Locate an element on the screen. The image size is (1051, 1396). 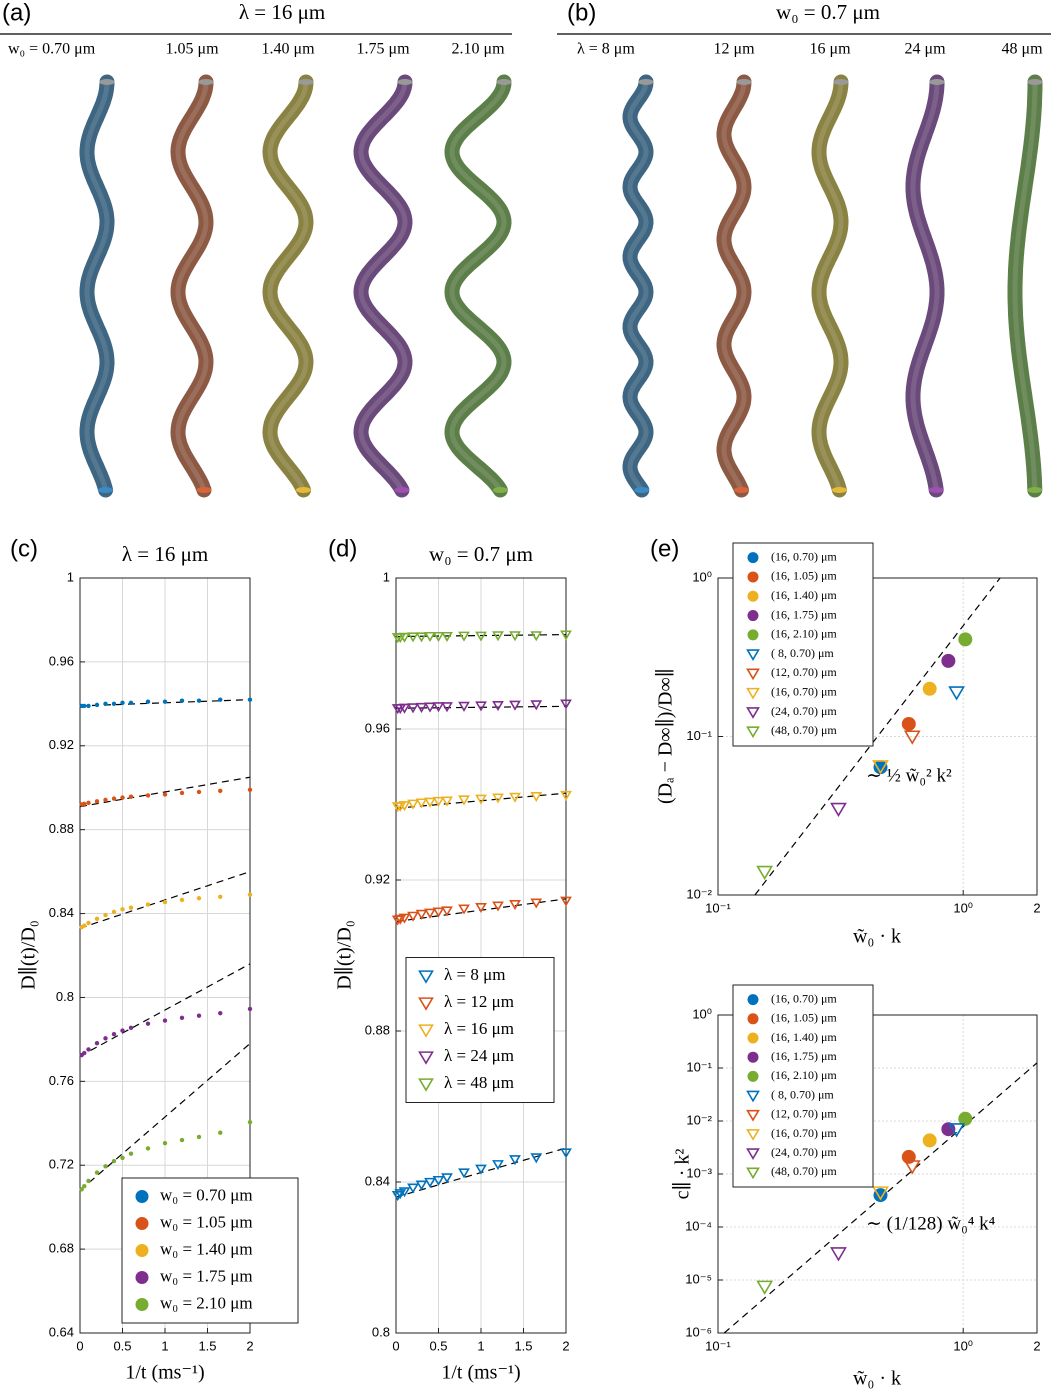
y-tick-label: 0.72 is located at coordinates (61, 1164).